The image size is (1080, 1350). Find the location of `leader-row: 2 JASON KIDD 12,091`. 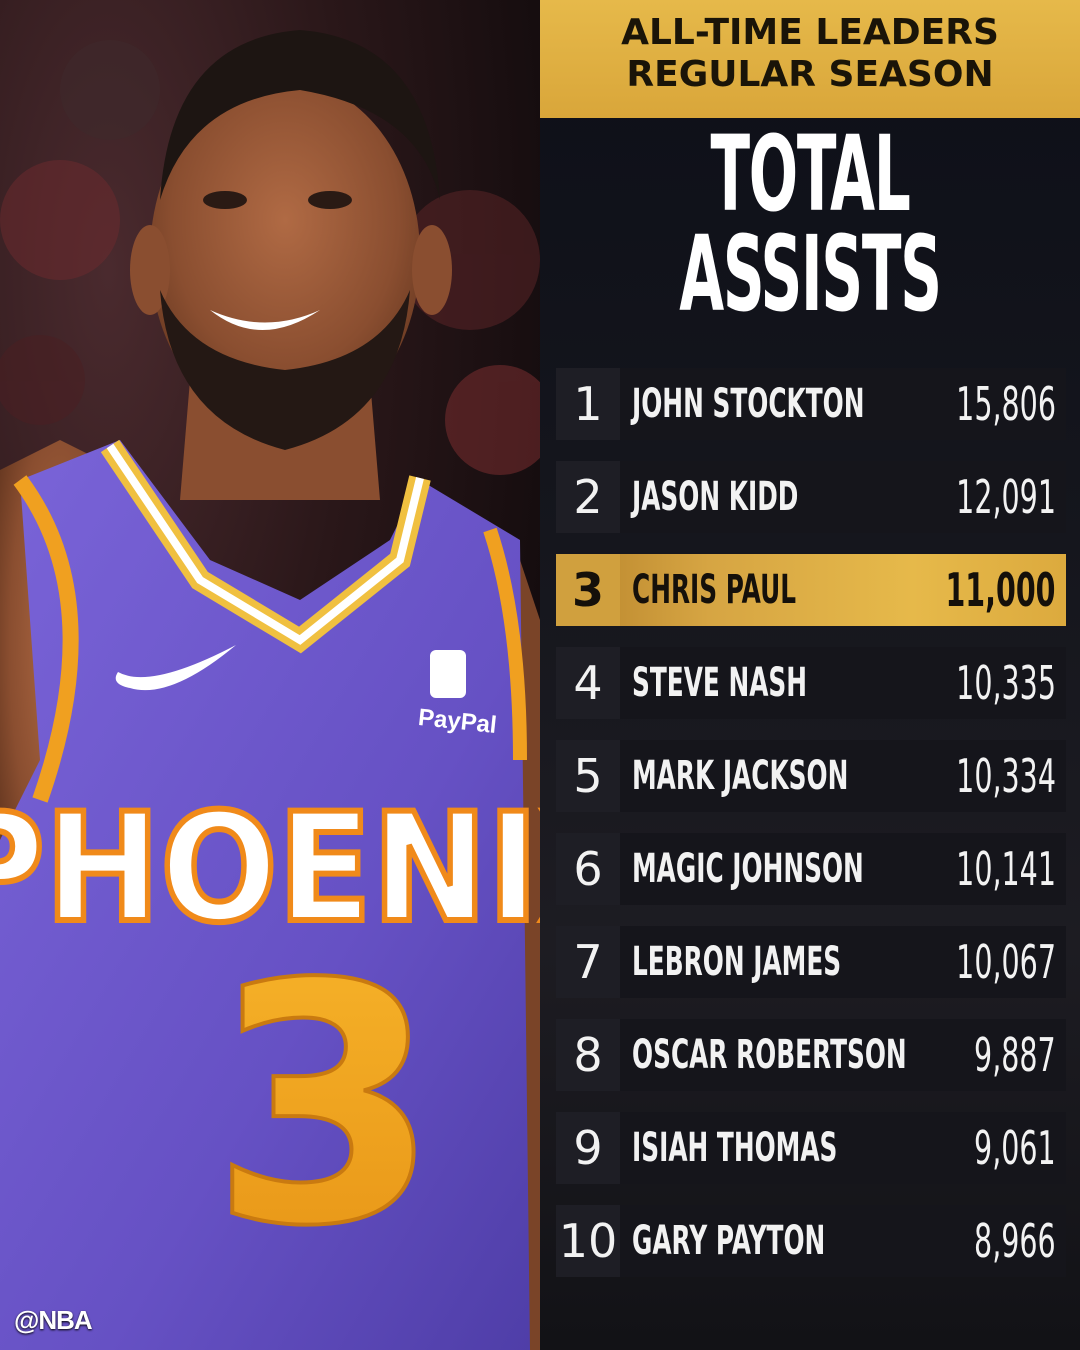

leader-row: 2 JASON KIDD 12,091 is located at coordinates (811, 497).